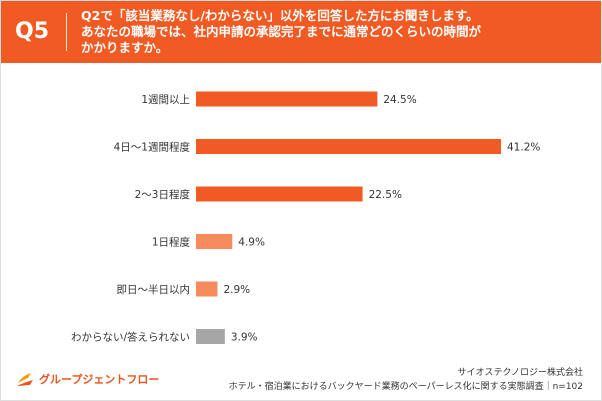  Describe the element at coordinates (251, 243) in the screenshot. I see `value-label: 4.9%` at that location.